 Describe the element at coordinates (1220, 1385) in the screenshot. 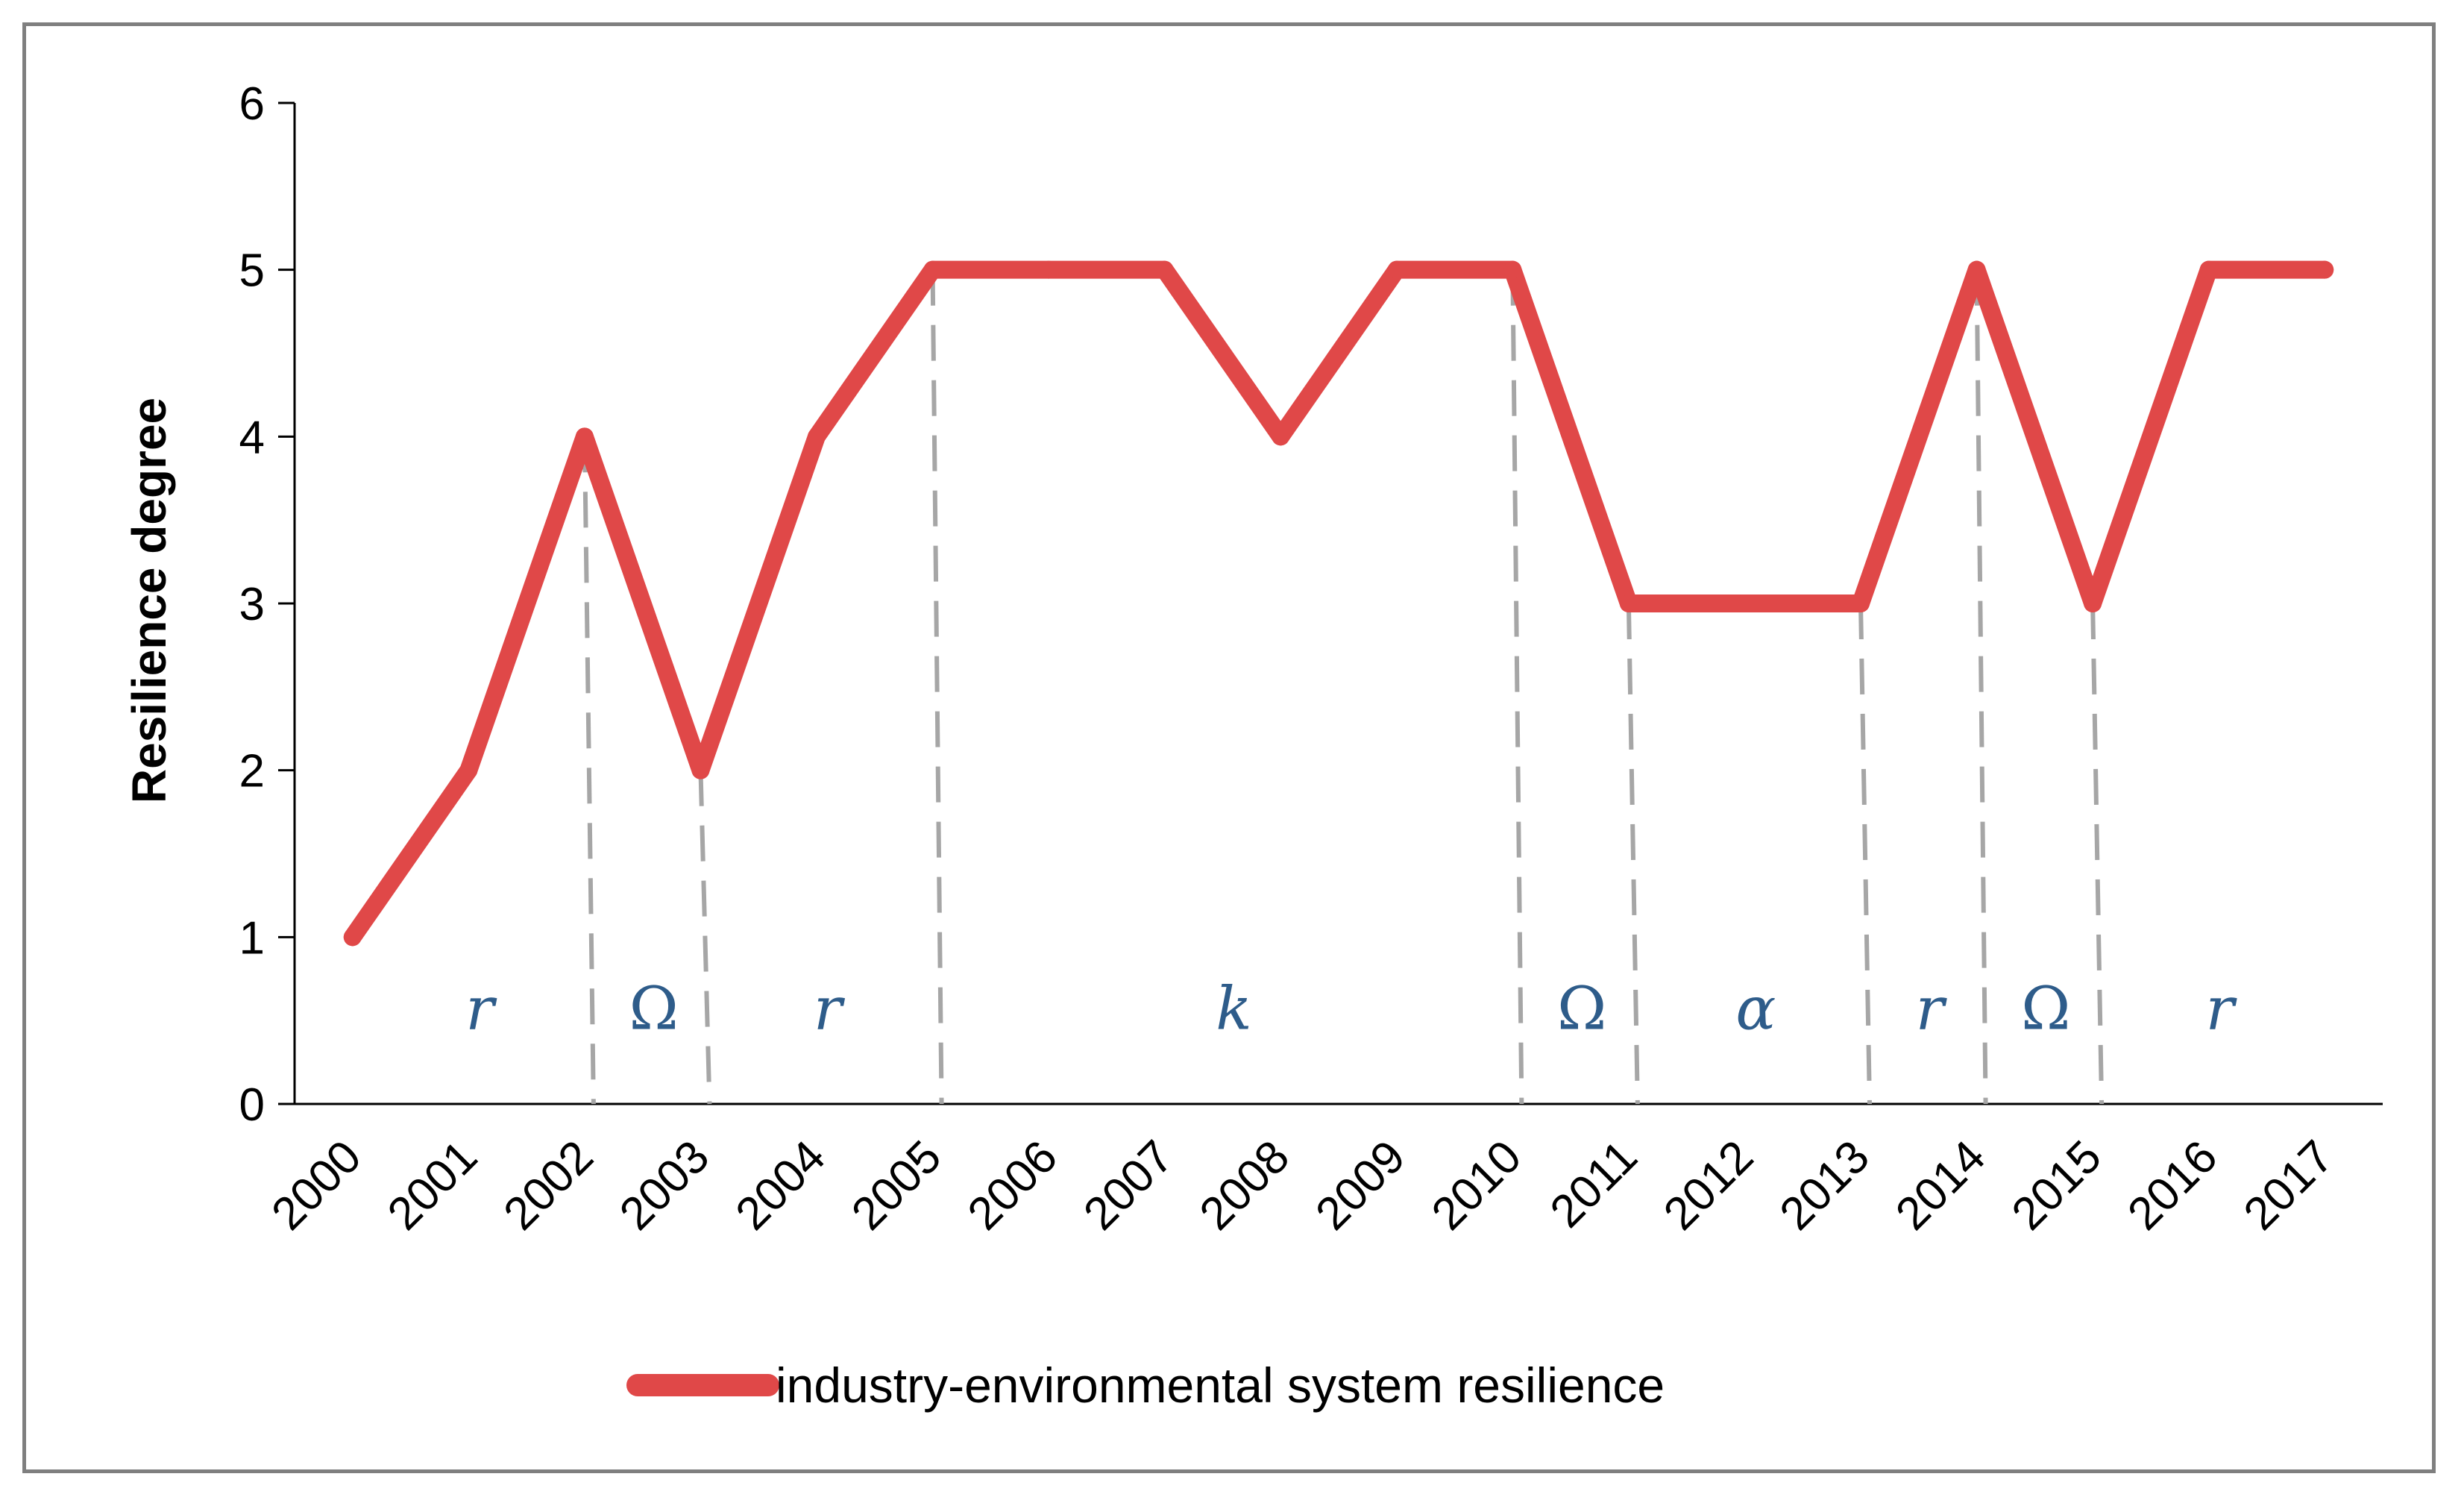

I see `legend-label: industry-environmental system resilience` at that location.